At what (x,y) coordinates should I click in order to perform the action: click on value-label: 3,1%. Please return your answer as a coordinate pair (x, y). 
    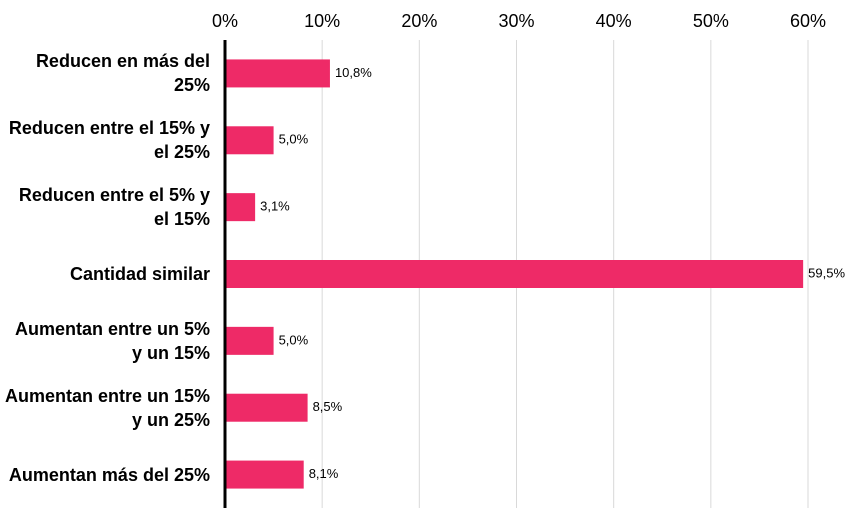
    Looking at the image, I should click on (275, 206).